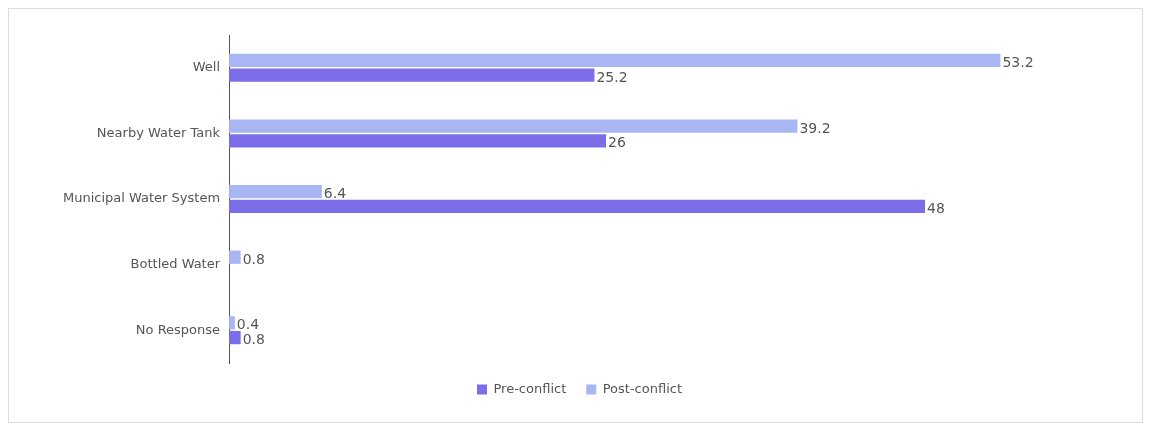 This screenshot has height=426, width=1149. Describe the element at coordinates (1018, 62) in the screenshot. I see `data-label: 53.2` at that location.